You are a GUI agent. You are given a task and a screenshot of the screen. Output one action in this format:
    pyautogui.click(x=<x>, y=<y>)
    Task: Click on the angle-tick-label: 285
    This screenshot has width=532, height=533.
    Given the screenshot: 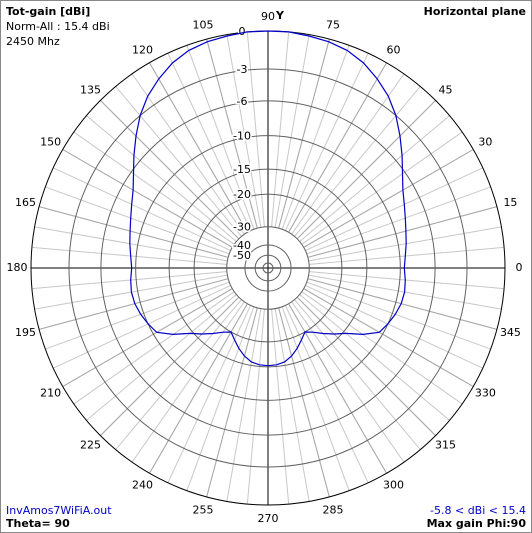 What is the action you would take?
    pyautogui.click(x=332, y=509)
    